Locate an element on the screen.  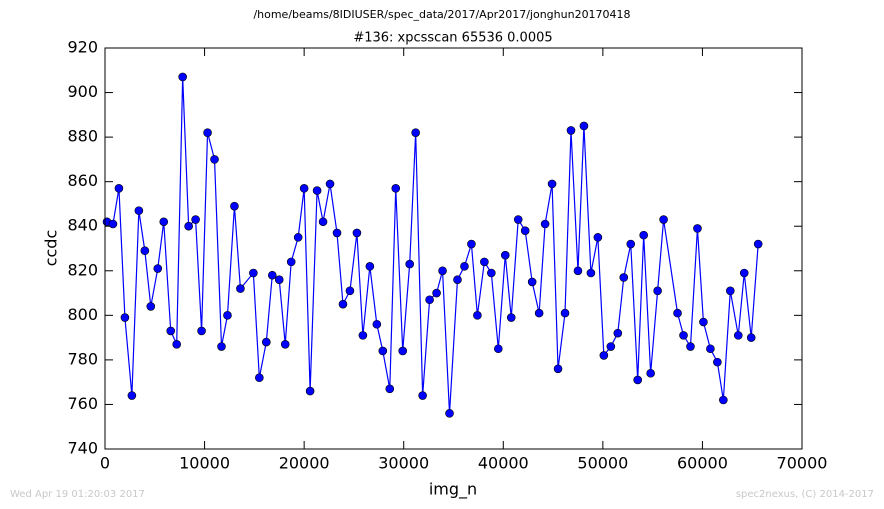
y-tick-label: 820 is located at coordinates (82, 269).